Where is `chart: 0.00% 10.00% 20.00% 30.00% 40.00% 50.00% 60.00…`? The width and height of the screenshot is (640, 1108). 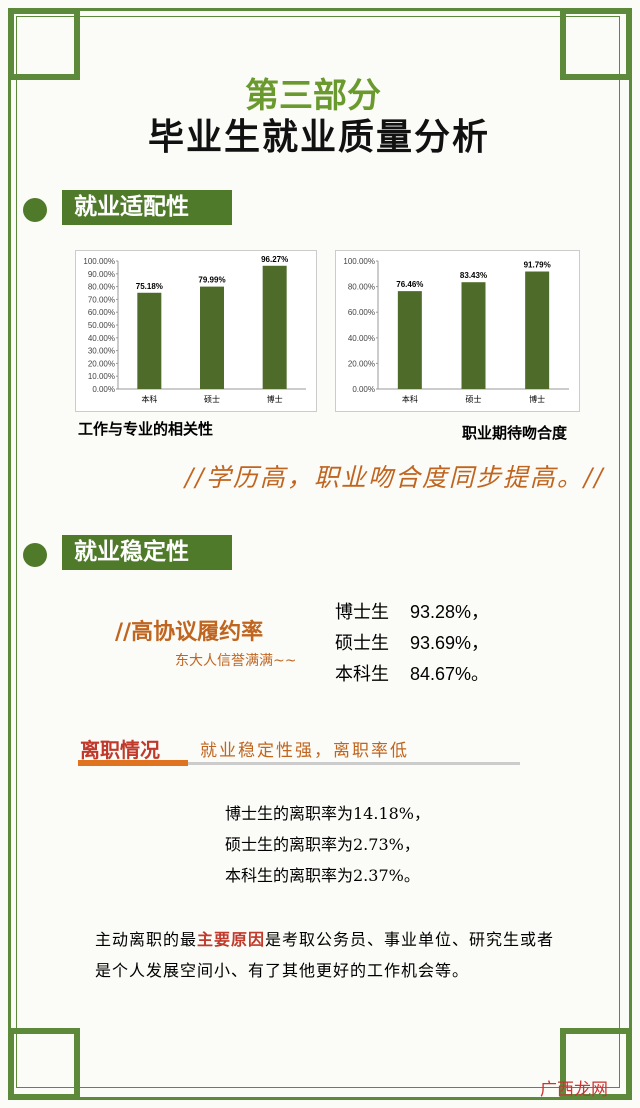 chart: 0.00% 10.00% 20.00% 30.00% 40.00% 50.00% 60.00… is located at coordinates (194, 329).